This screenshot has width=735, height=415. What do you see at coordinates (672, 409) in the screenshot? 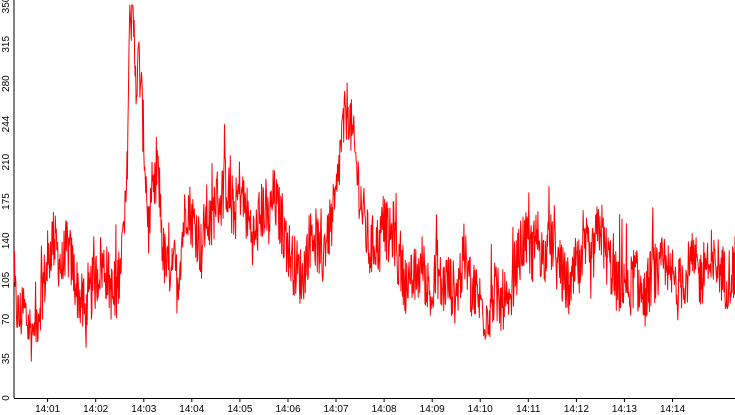
I see `x-tick-label: 14:14` at bounding box center [672, 409].